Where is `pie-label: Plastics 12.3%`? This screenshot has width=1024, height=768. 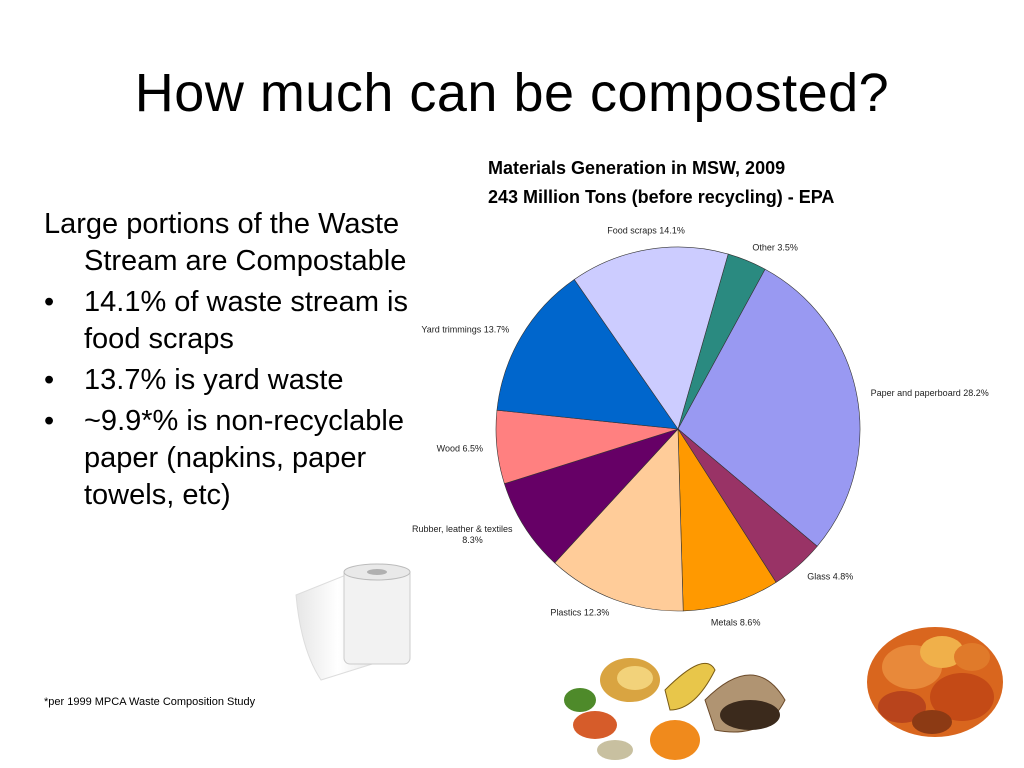 pie-label: Plastics 12.3% is located at coordinates (579, 613).